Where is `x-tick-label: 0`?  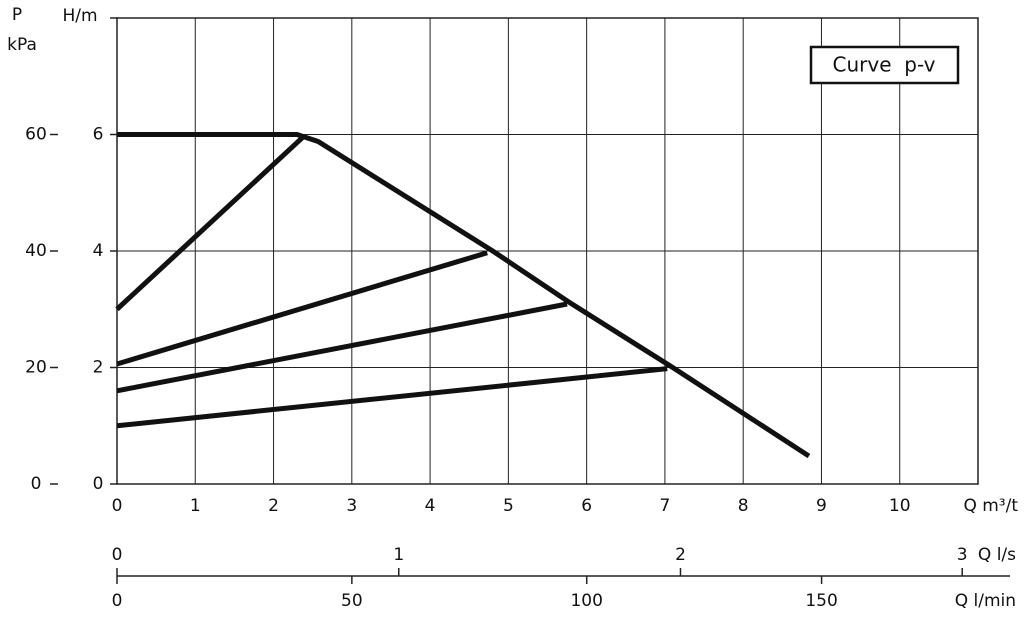
x-tick-label: 0 is located at coordinates (117, 506).